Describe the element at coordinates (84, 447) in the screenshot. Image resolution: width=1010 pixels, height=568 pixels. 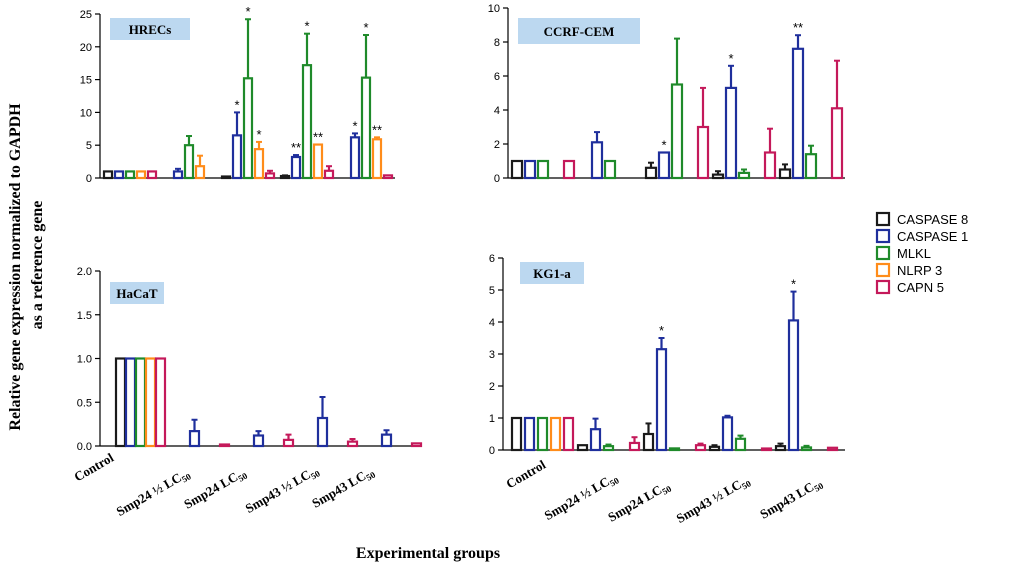
I see `y-tick-label: 0.0` at that location.